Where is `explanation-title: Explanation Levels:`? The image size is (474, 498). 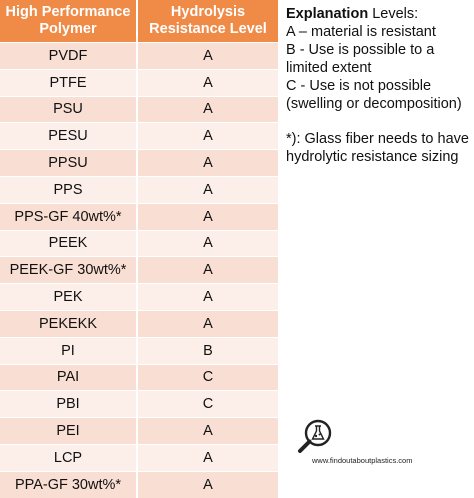
explanation-title: Explanation Levels: is located at coordinates (378, 14).